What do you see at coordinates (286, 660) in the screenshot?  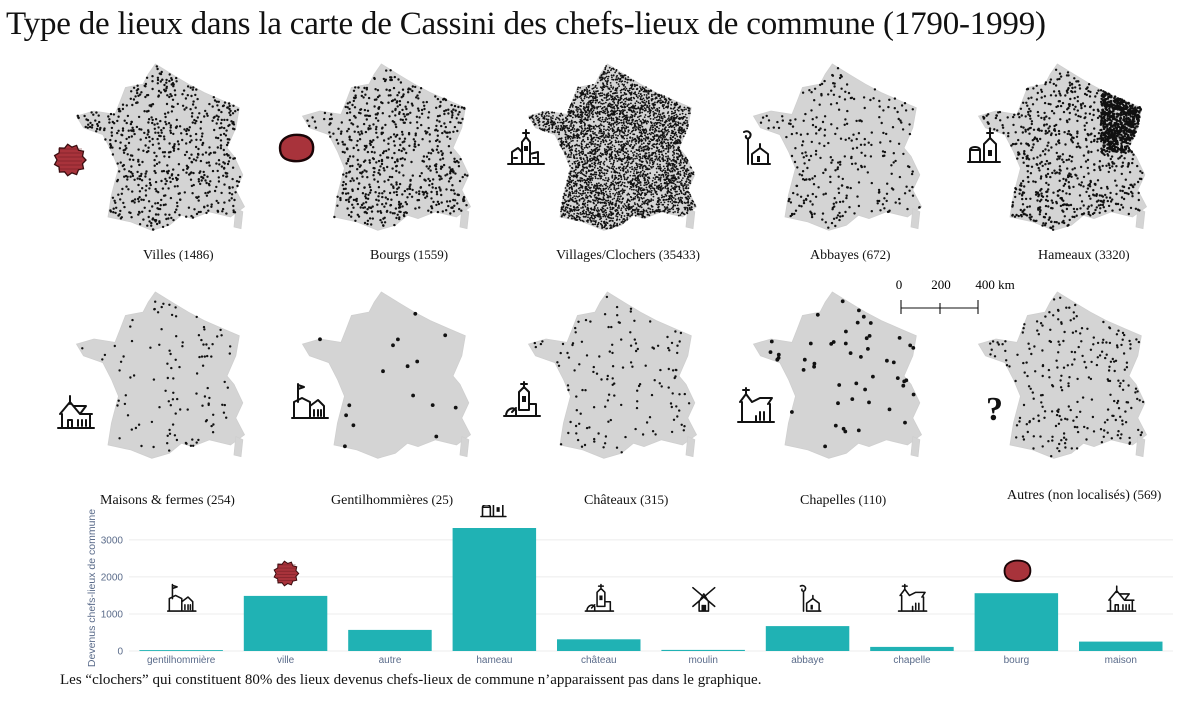 I see `x-tick-label: ville` at bounding box center [286, 660].